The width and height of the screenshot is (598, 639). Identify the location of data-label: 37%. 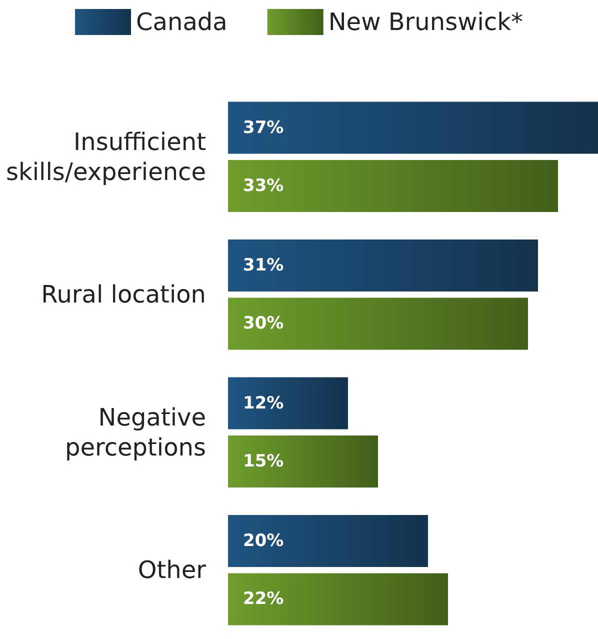
(263, 128).